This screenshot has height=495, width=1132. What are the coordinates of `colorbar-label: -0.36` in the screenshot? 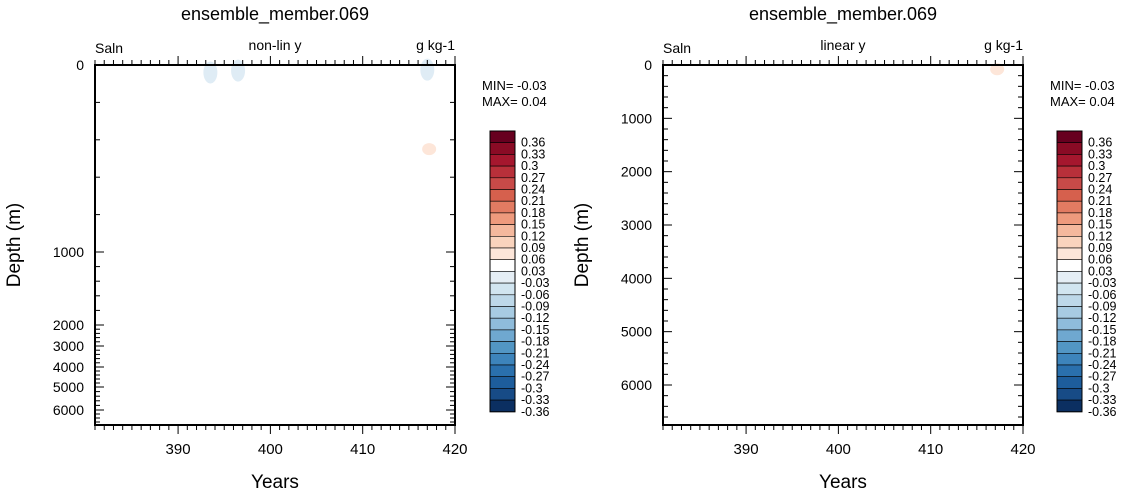 It's located at (535, 412).